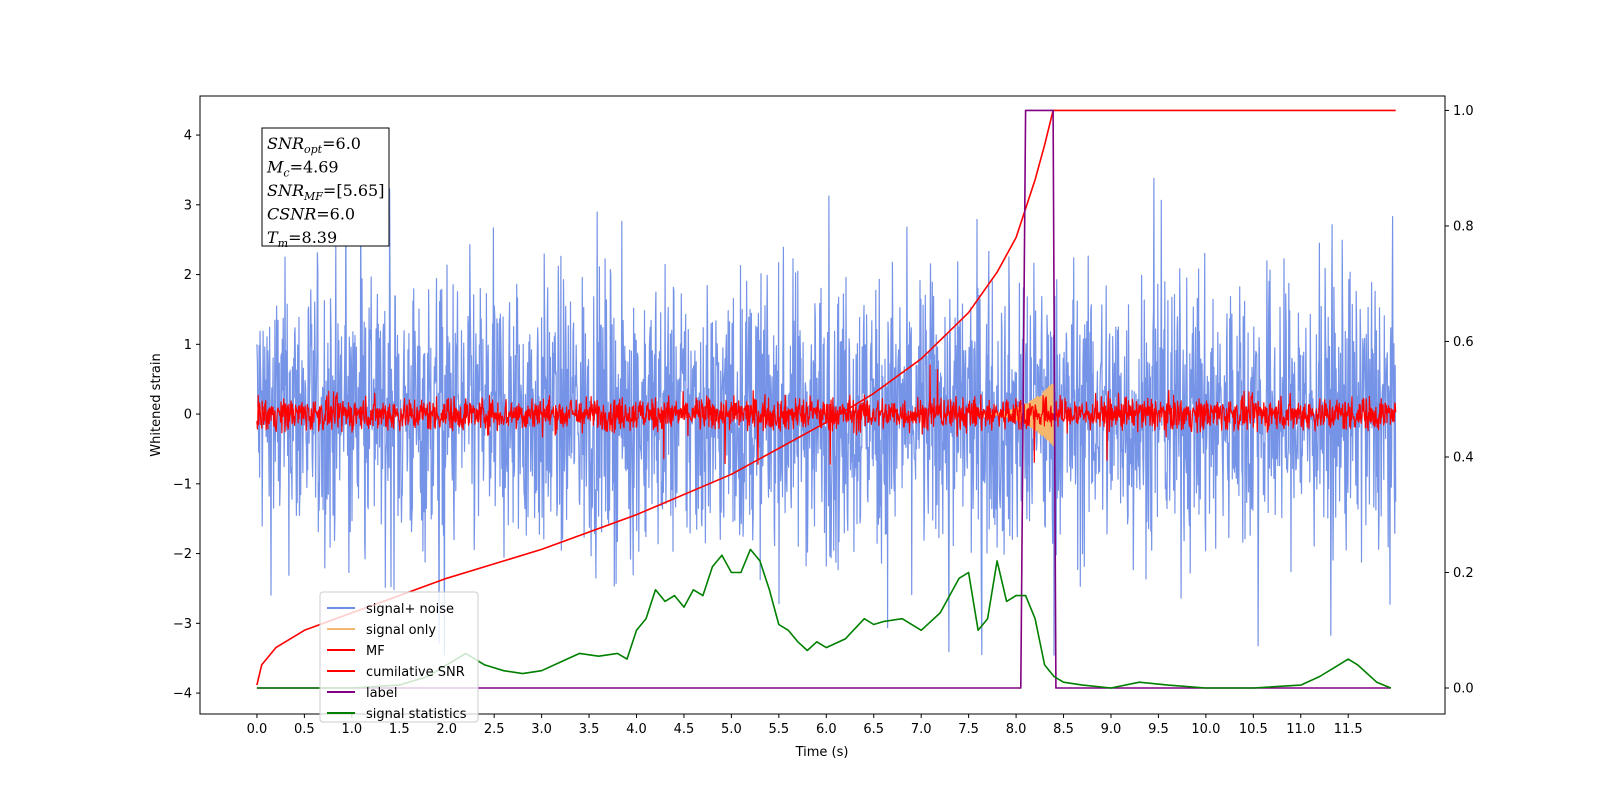 The image size is (1600, 800). What do you see at coordinates (283, 243) in the screenshot?
I see `annotation-sub-4: m` at bounding box center [283, 243].